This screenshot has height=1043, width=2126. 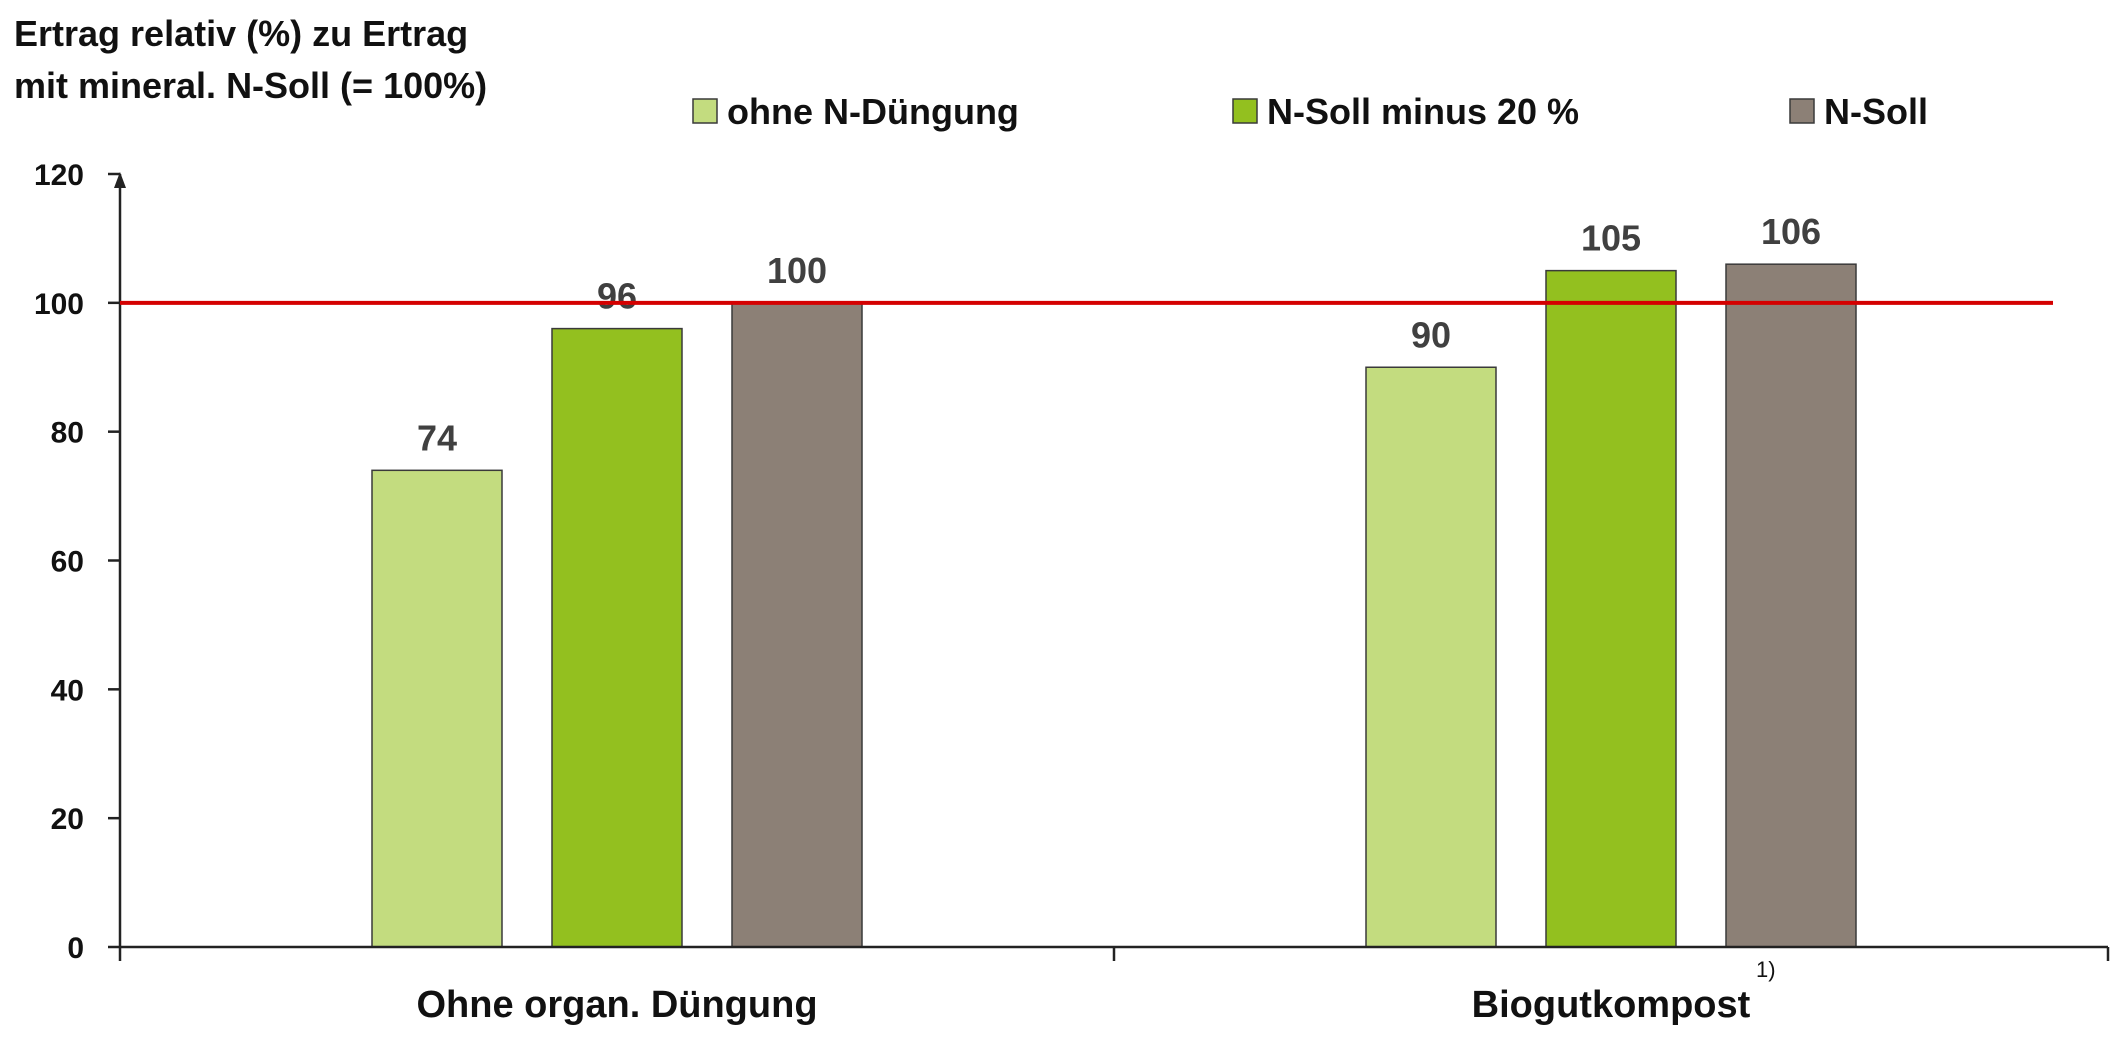 What do you see at coordinates (873, 111) in the screenshot?
I see `legend-label: ohne N-Düngung` at bounding box center [873, 111].